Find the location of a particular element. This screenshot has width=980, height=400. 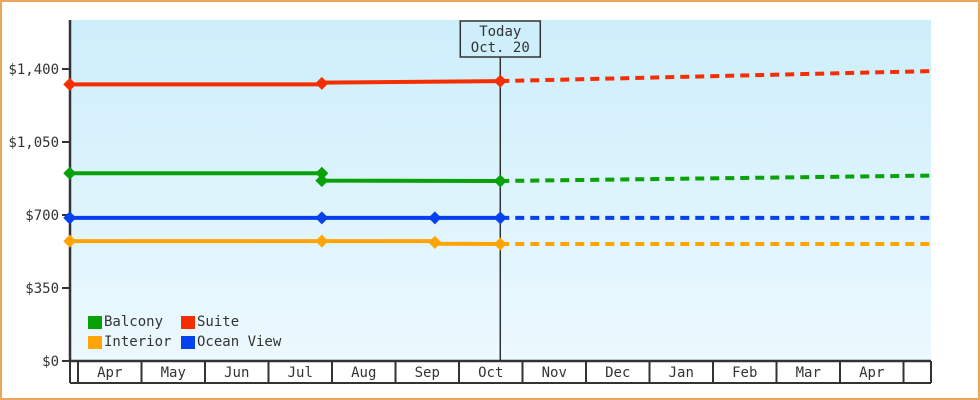

month-label-nov-7: Nov is located at coordinates (554, 373).